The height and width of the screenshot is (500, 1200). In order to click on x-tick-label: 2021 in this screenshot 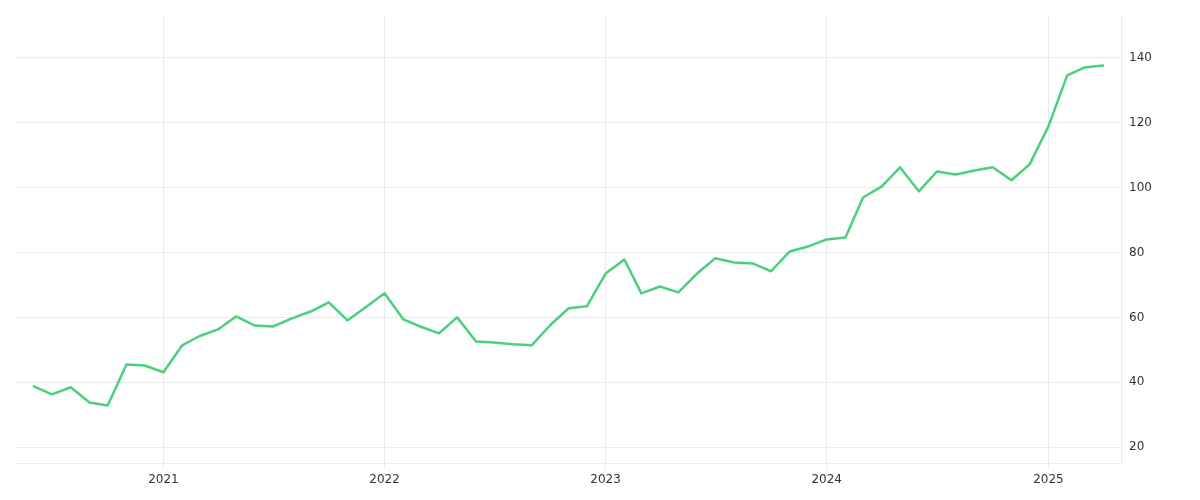, I will do `click(163, 478)`.